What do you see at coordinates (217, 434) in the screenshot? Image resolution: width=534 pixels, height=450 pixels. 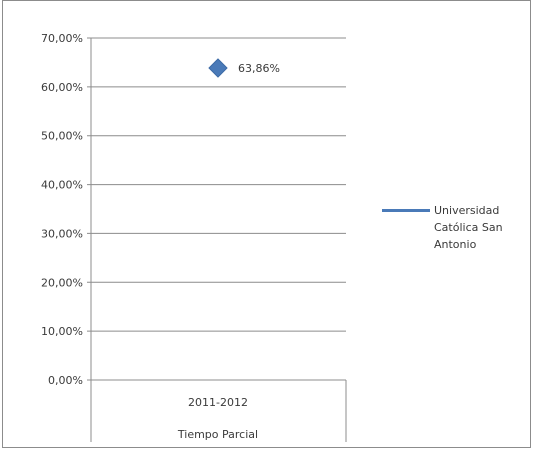 I see `category-label-type: Tiempo Parcial` at bounding box center [217, 434].